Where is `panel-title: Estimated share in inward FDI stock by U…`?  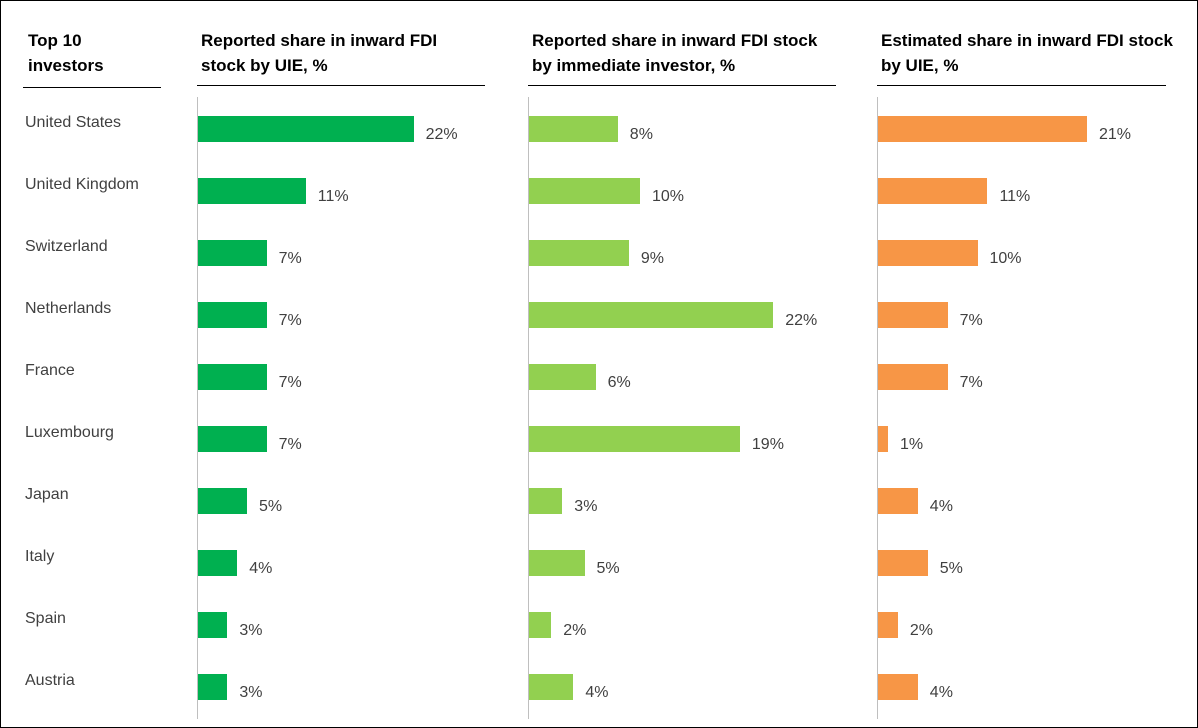
panel-title: Estimated share in inward FDI stock by U… is located at coordinates (1027, 53).